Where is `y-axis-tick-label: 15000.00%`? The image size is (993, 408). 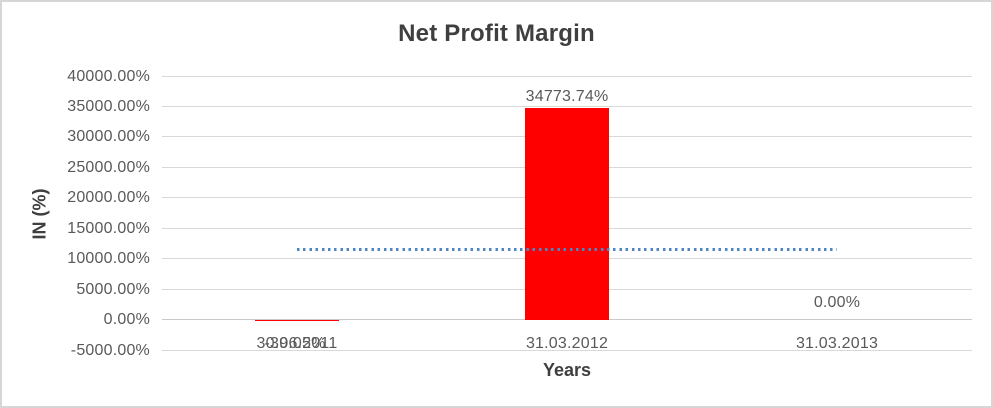
y-axis-tick-label: 15000.00% is located at coordinates (108, 228).